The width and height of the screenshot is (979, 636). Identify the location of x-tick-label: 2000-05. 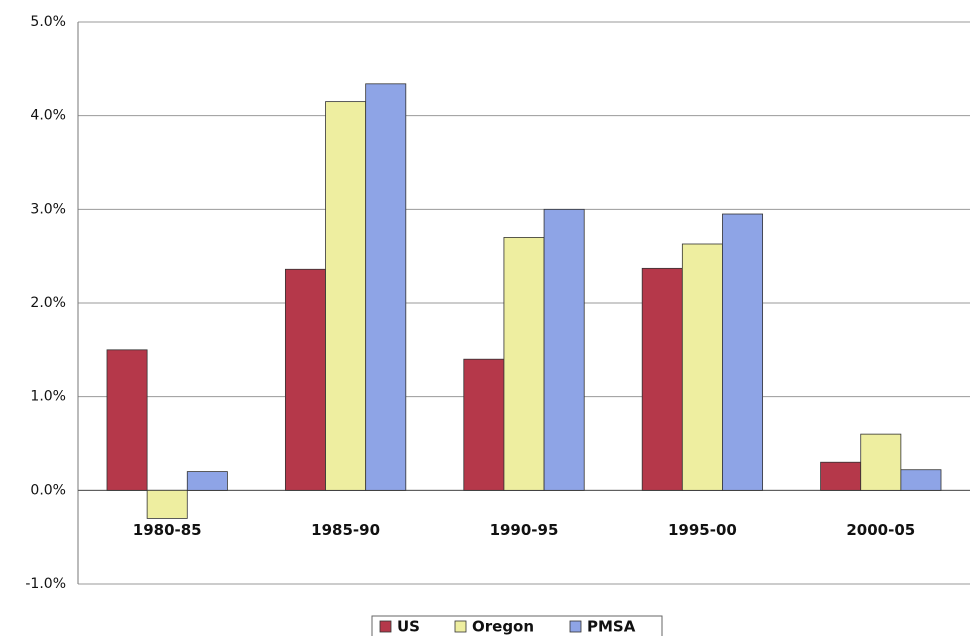
(880, 530).